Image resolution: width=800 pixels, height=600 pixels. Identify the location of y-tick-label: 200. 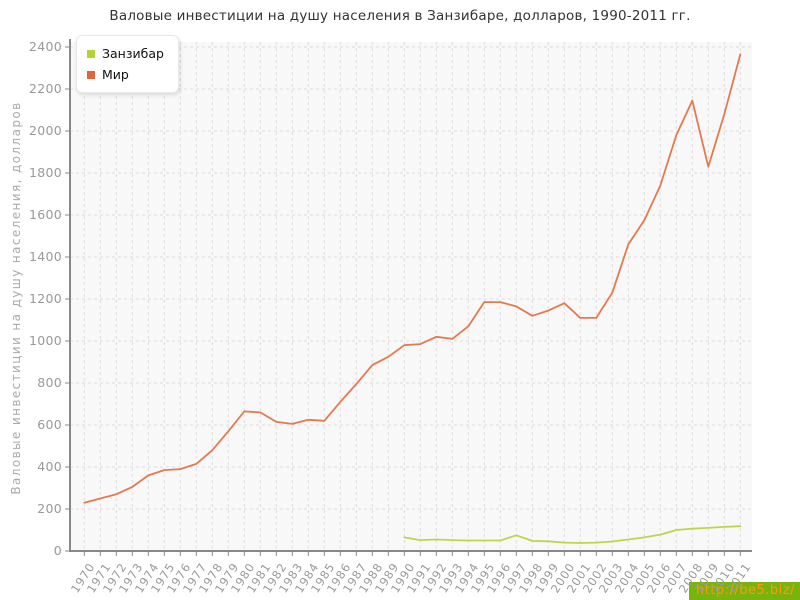
(49, 508).